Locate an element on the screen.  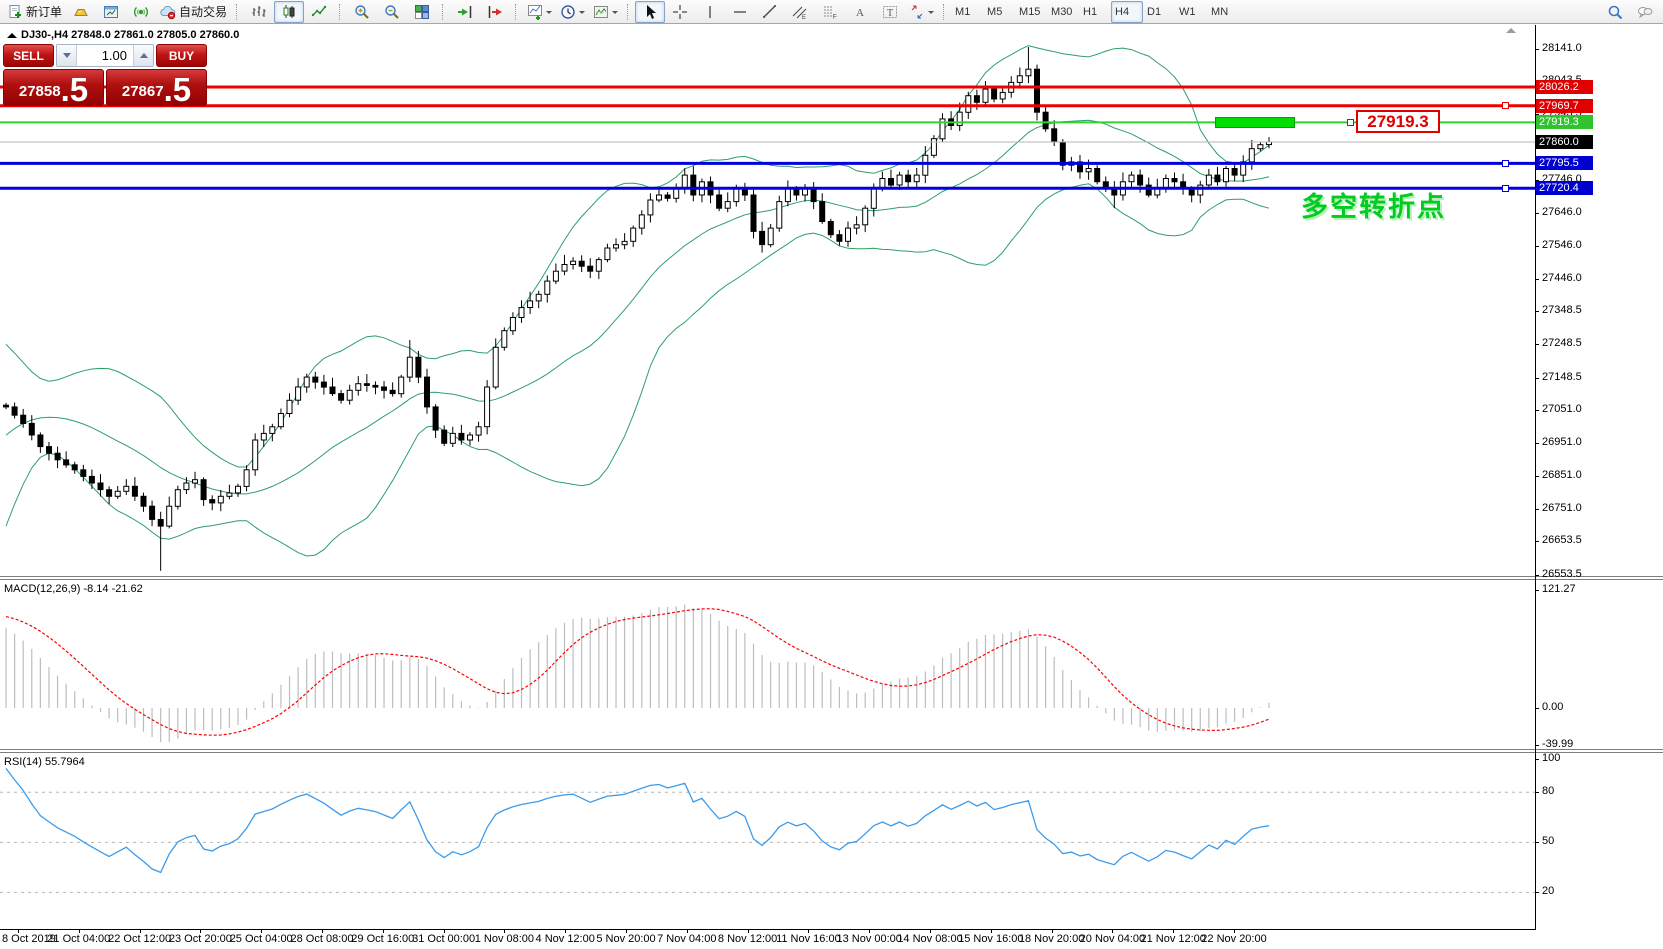
tf-d1-button: D1 is located at coordinates (1159, 12).